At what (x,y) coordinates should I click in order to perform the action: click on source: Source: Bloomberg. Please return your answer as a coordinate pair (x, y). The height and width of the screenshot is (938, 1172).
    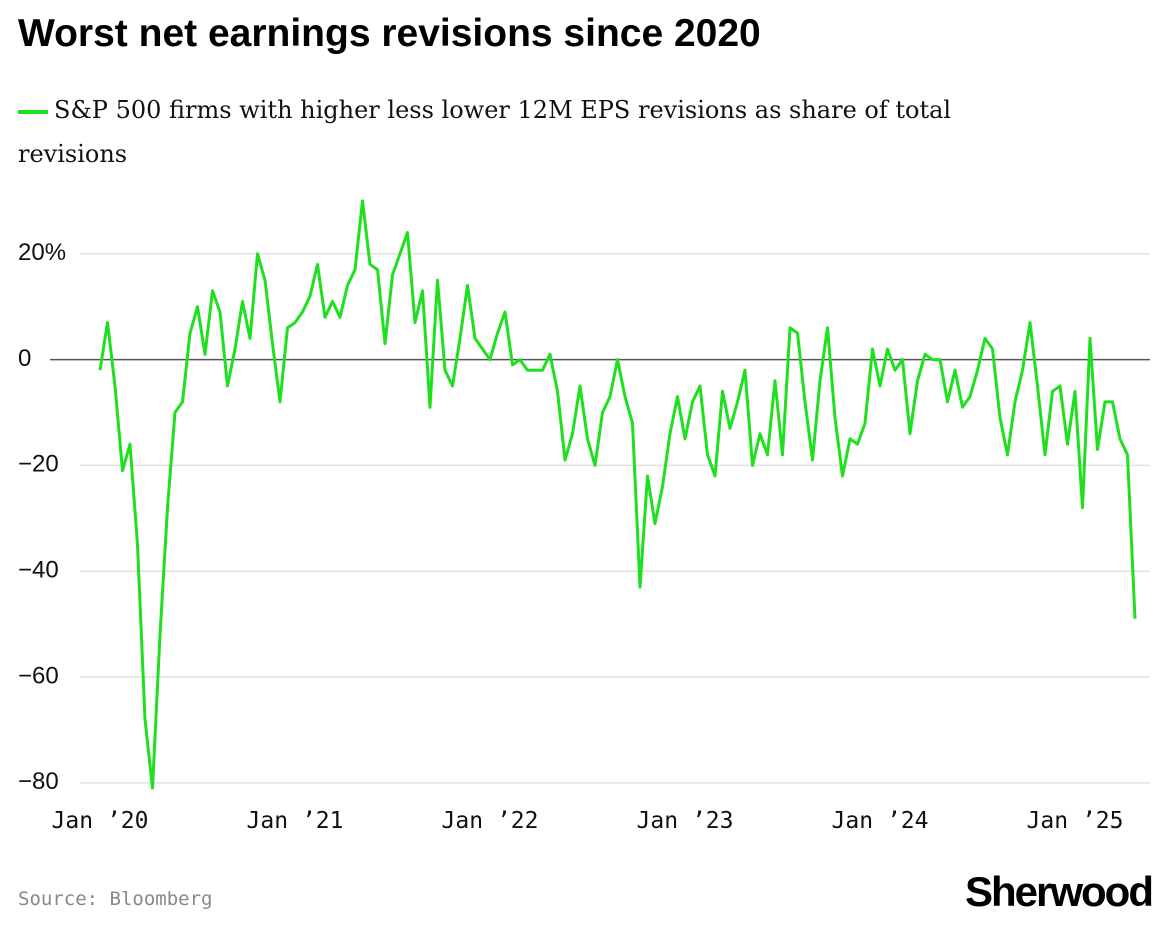
    Looking at the image, I should click on (115, 899).